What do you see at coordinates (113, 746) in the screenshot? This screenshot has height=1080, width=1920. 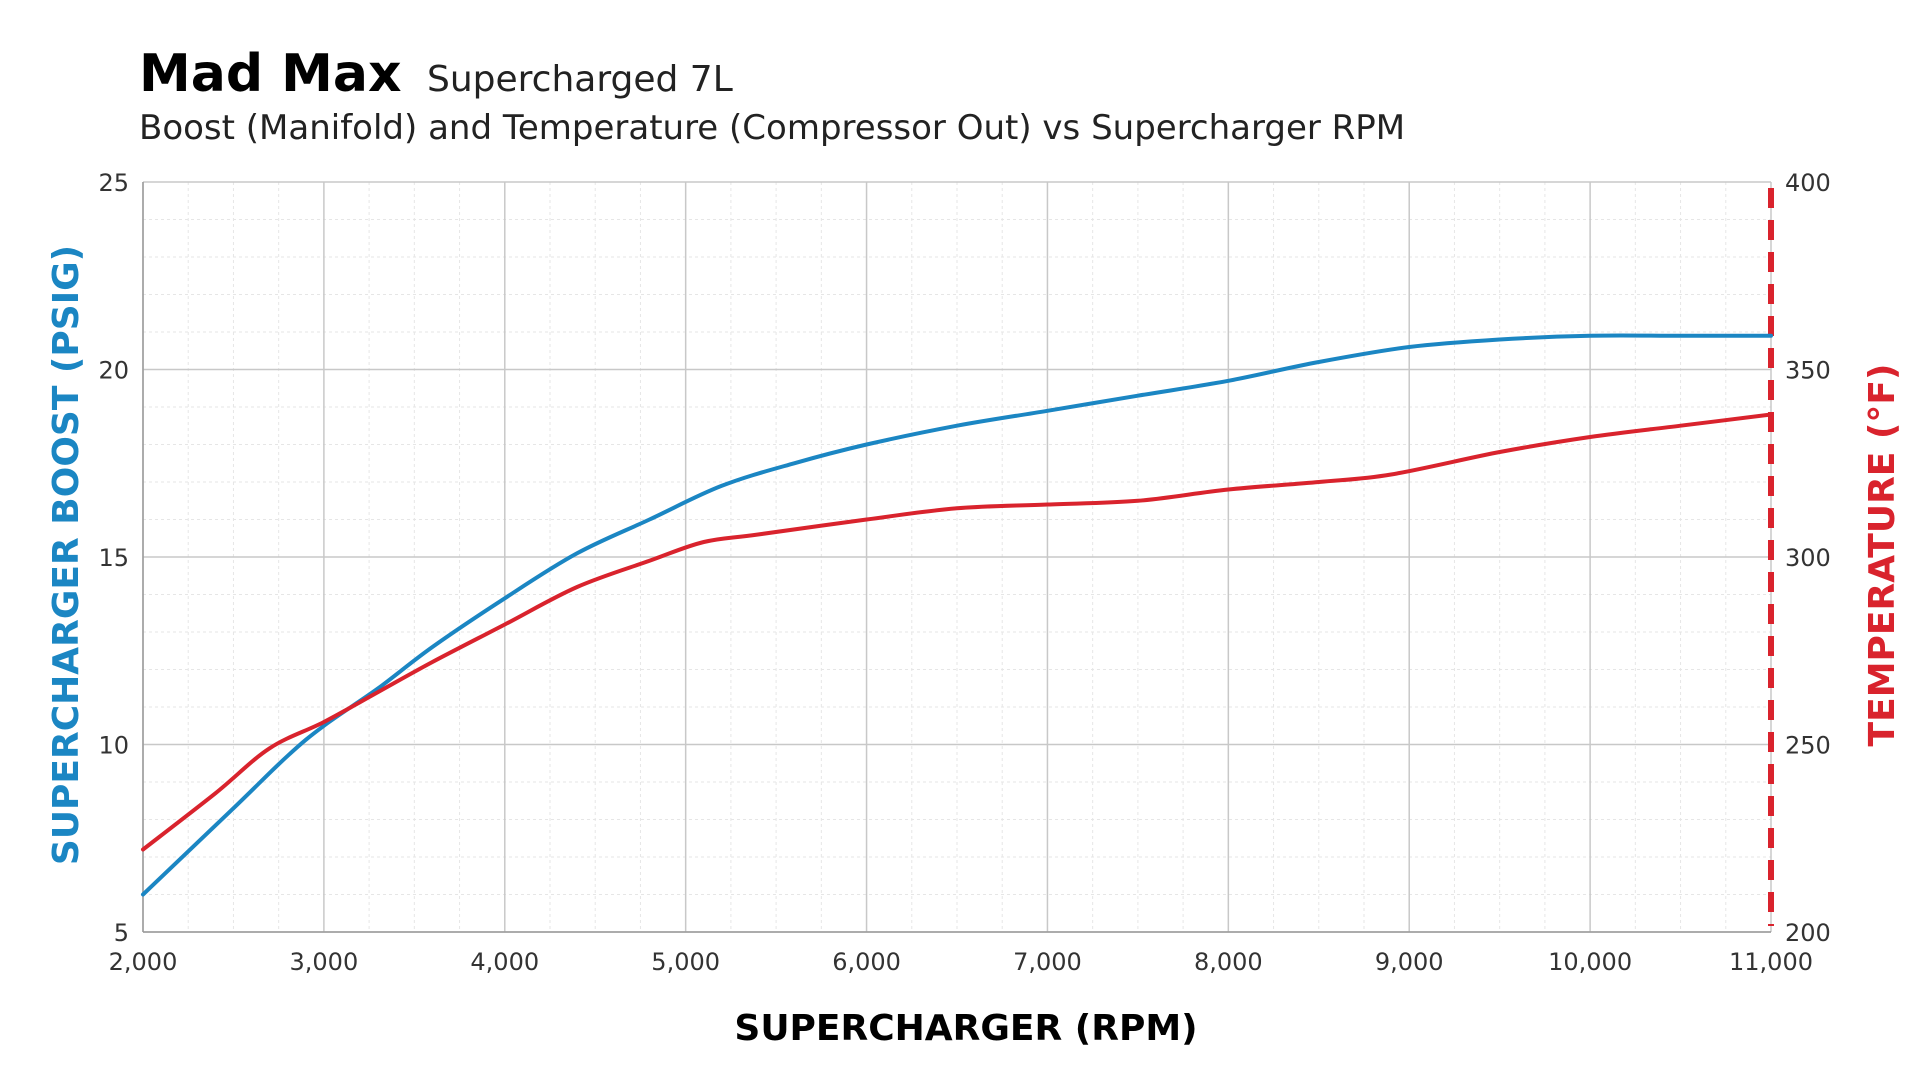 I see `y-left-tick-label: 10` at bounding box center [113, 746].